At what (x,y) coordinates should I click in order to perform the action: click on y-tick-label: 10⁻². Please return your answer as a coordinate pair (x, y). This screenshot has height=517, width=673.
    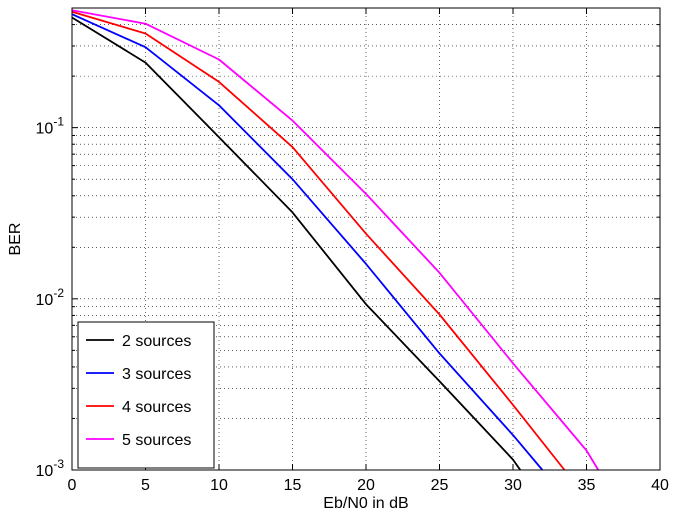
    Looking at the image, I should click on (50, 297).